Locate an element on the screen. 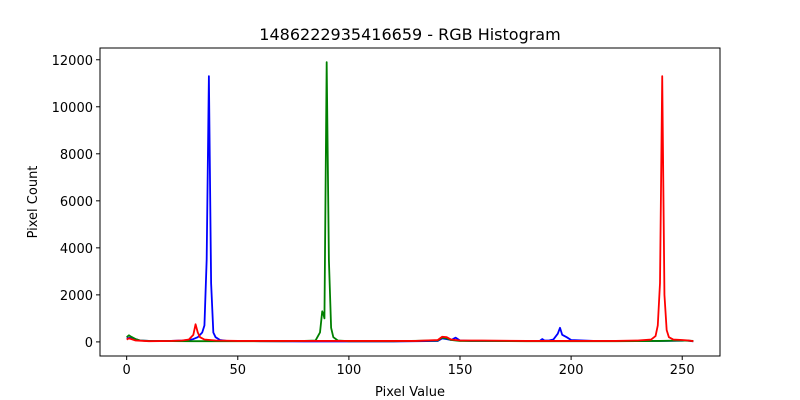 This screenshot has width=800, height=400. y-tick-label: 4000 is located at coordinates (76, 249).